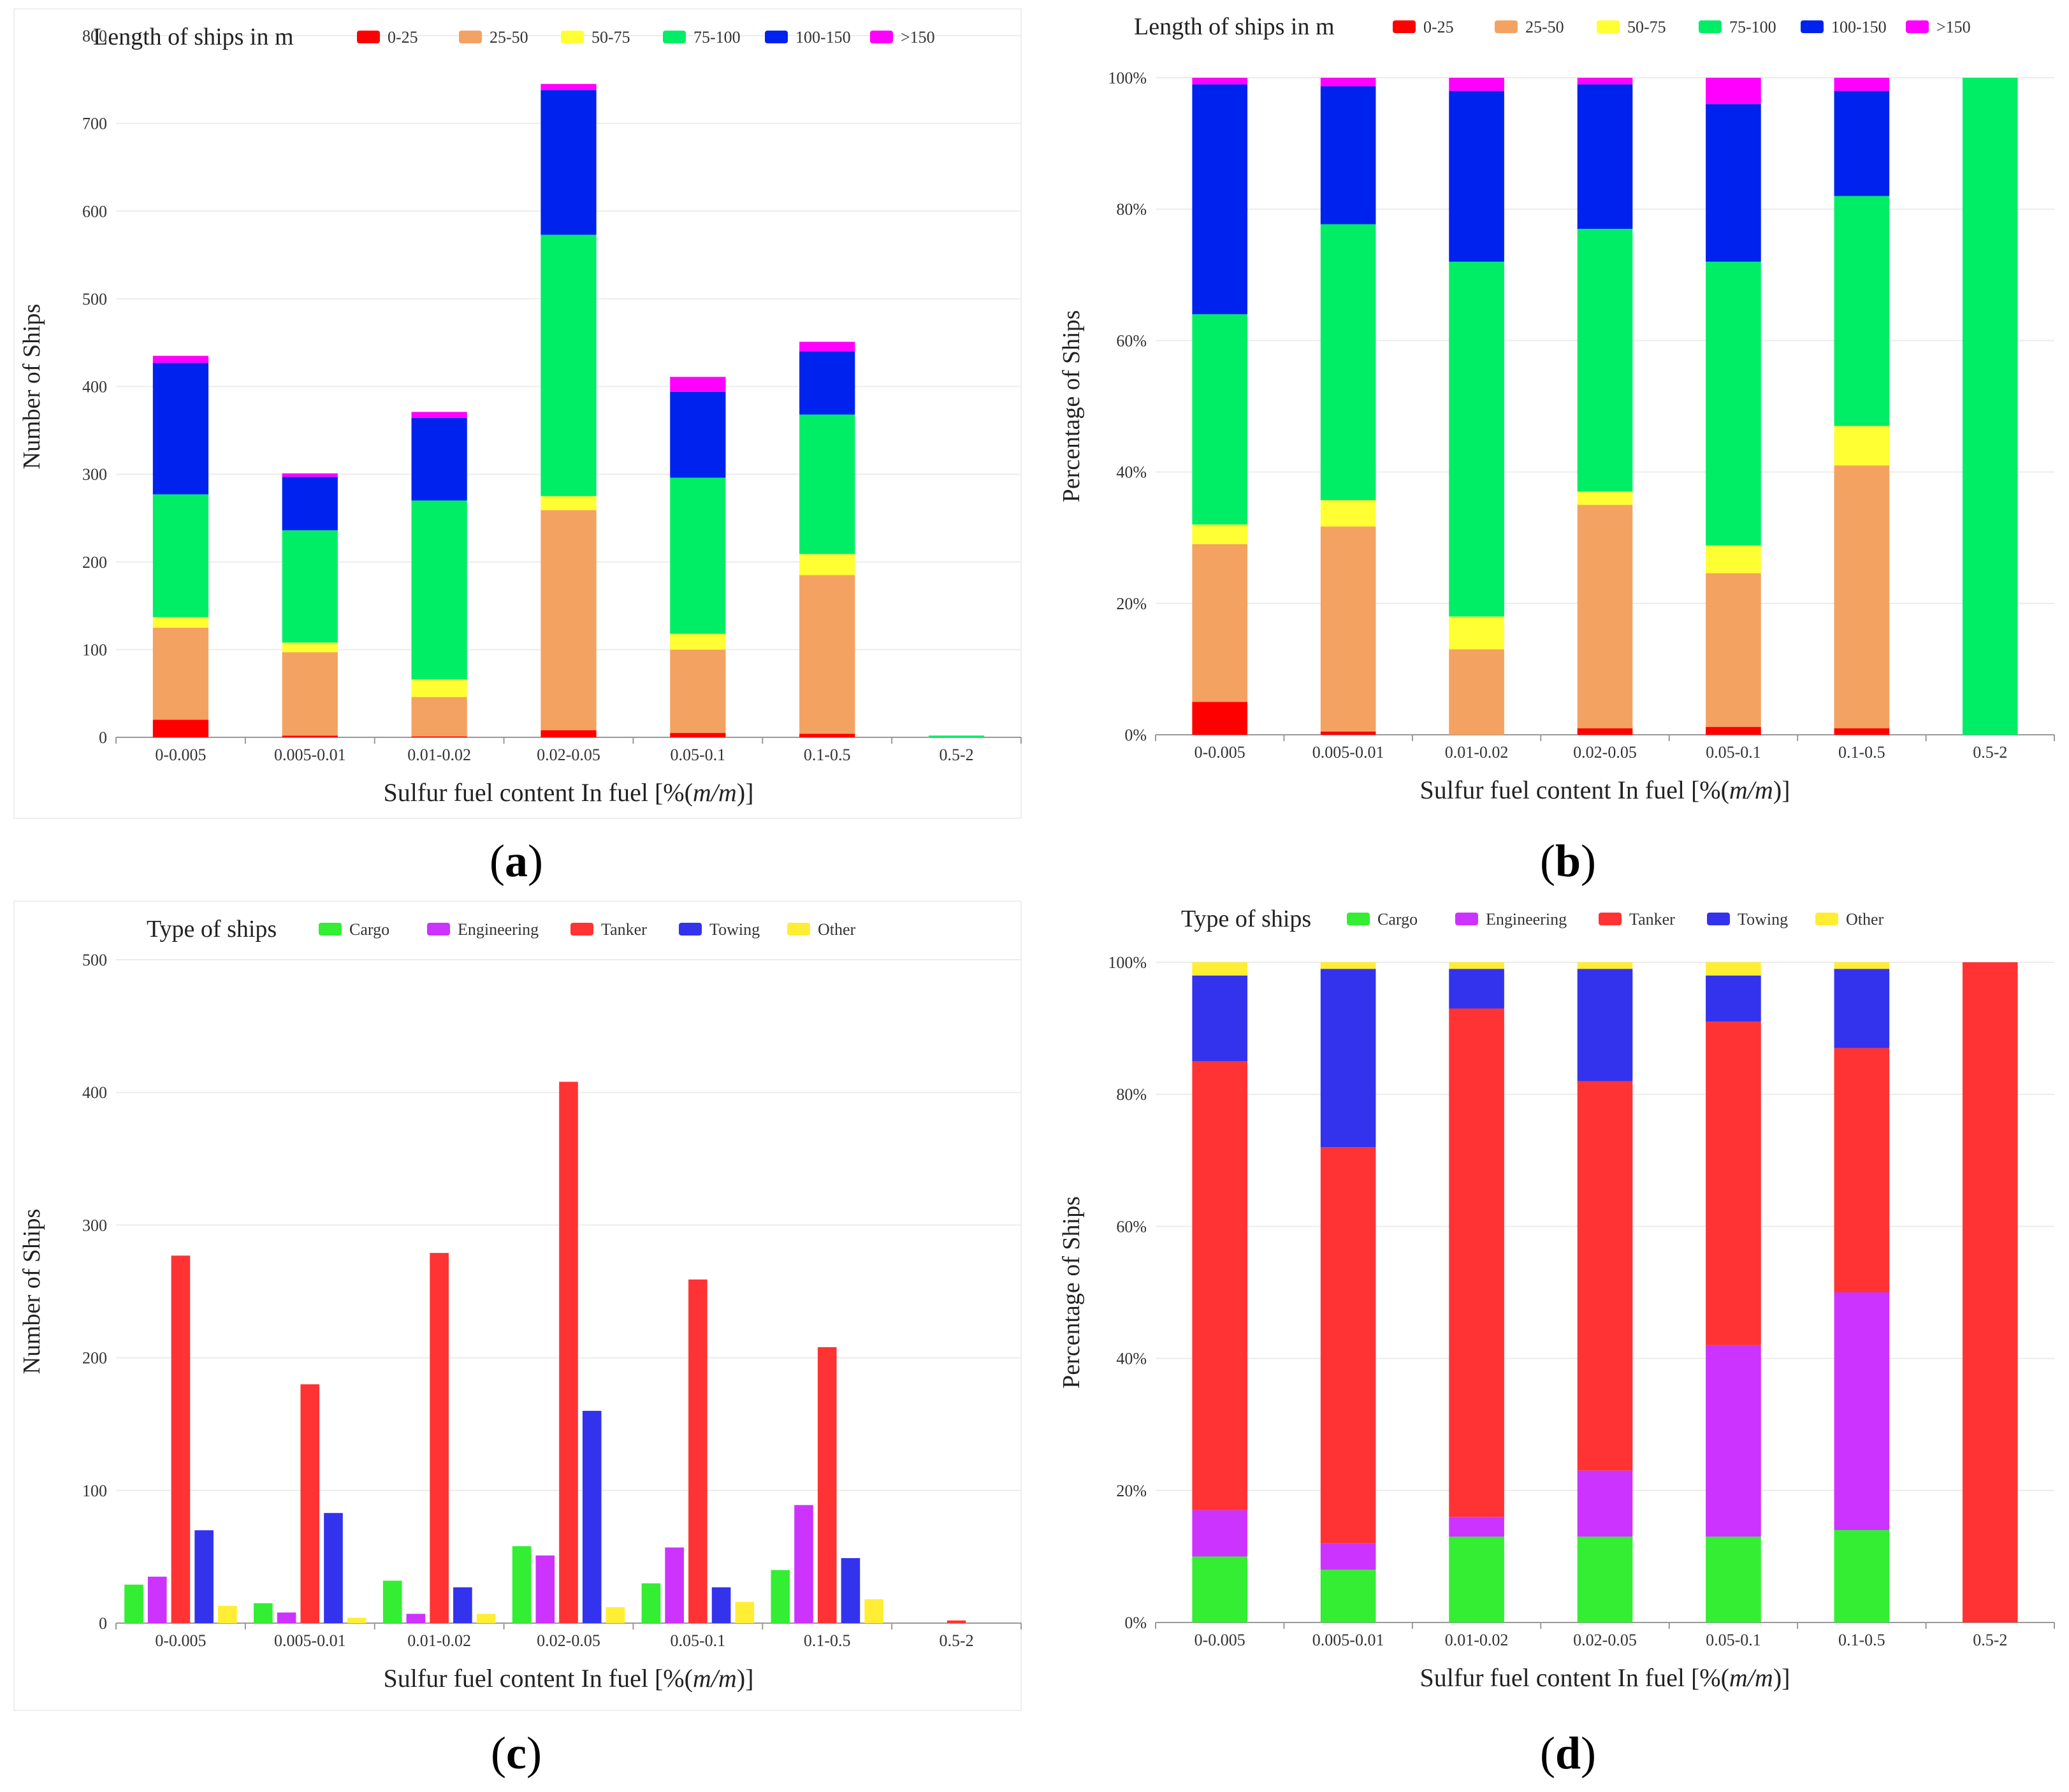 The height and width of the screenshot is (1792, 2069). I want to click on legend-item: Engineering, so click(483, 929).